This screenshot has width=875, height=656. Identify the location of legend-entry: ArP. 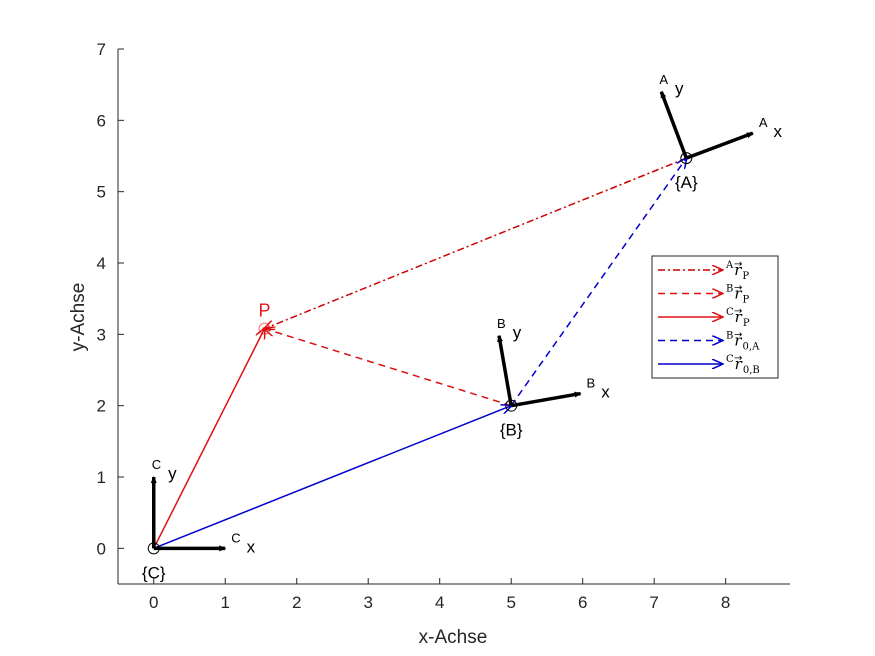
(737, 271).